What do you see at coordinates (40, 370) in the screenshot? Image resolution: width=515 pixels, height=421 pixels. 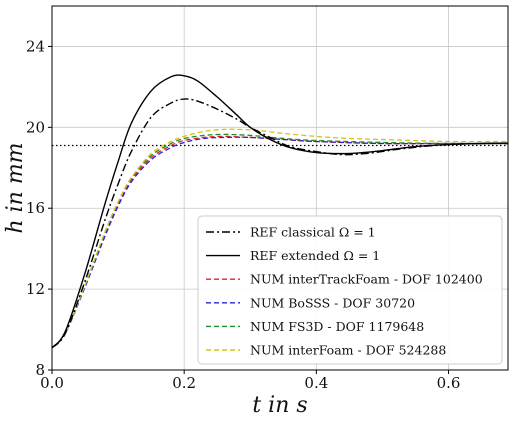 I see `y-tick-label: 8` at bounding box center [40, 370].